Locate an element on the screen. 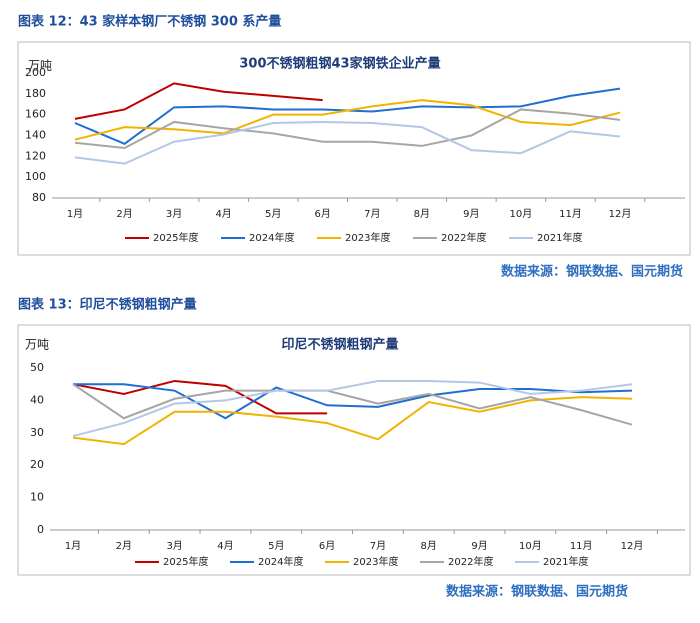 This screenshot has width=700, height=623. figure-caption: 图表 13：印尼不锈钢粗钢产量 is located at coordinates (107, 305).